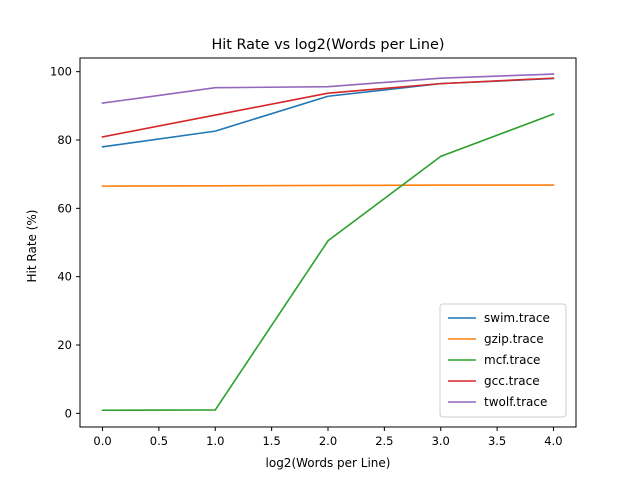 This screenshot has height=480, width=640. Describe the element at coordinates (327, 45) in the screenshot. I see `chart-title: Hit Rate vs log2(Words per Line)` at that location.